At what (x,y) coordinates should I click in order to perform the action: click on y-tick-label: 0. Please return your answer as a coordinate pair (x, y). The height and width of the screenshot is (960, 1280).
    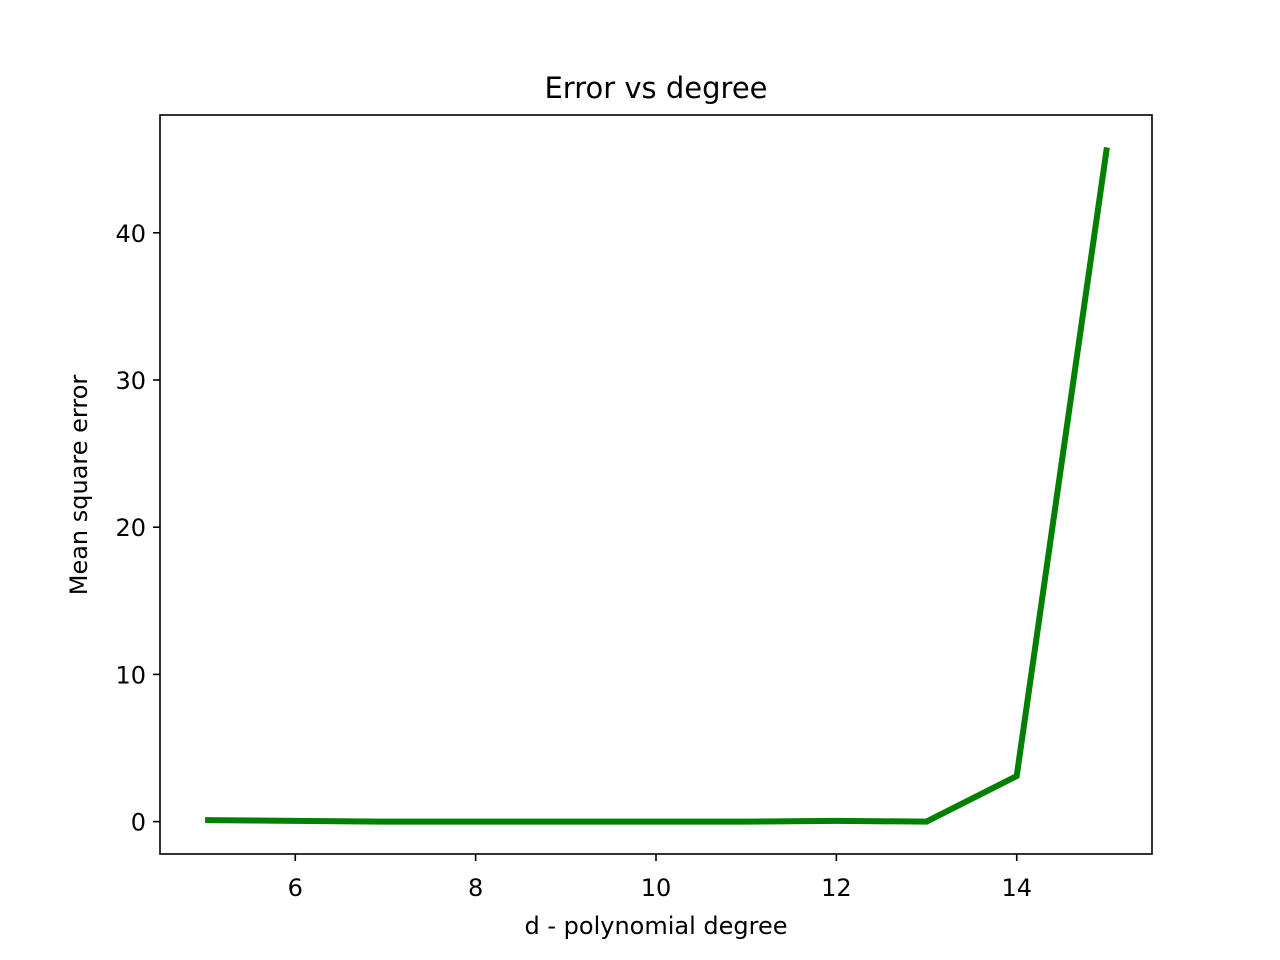
    Looking at the image, I should click on (138, 823).